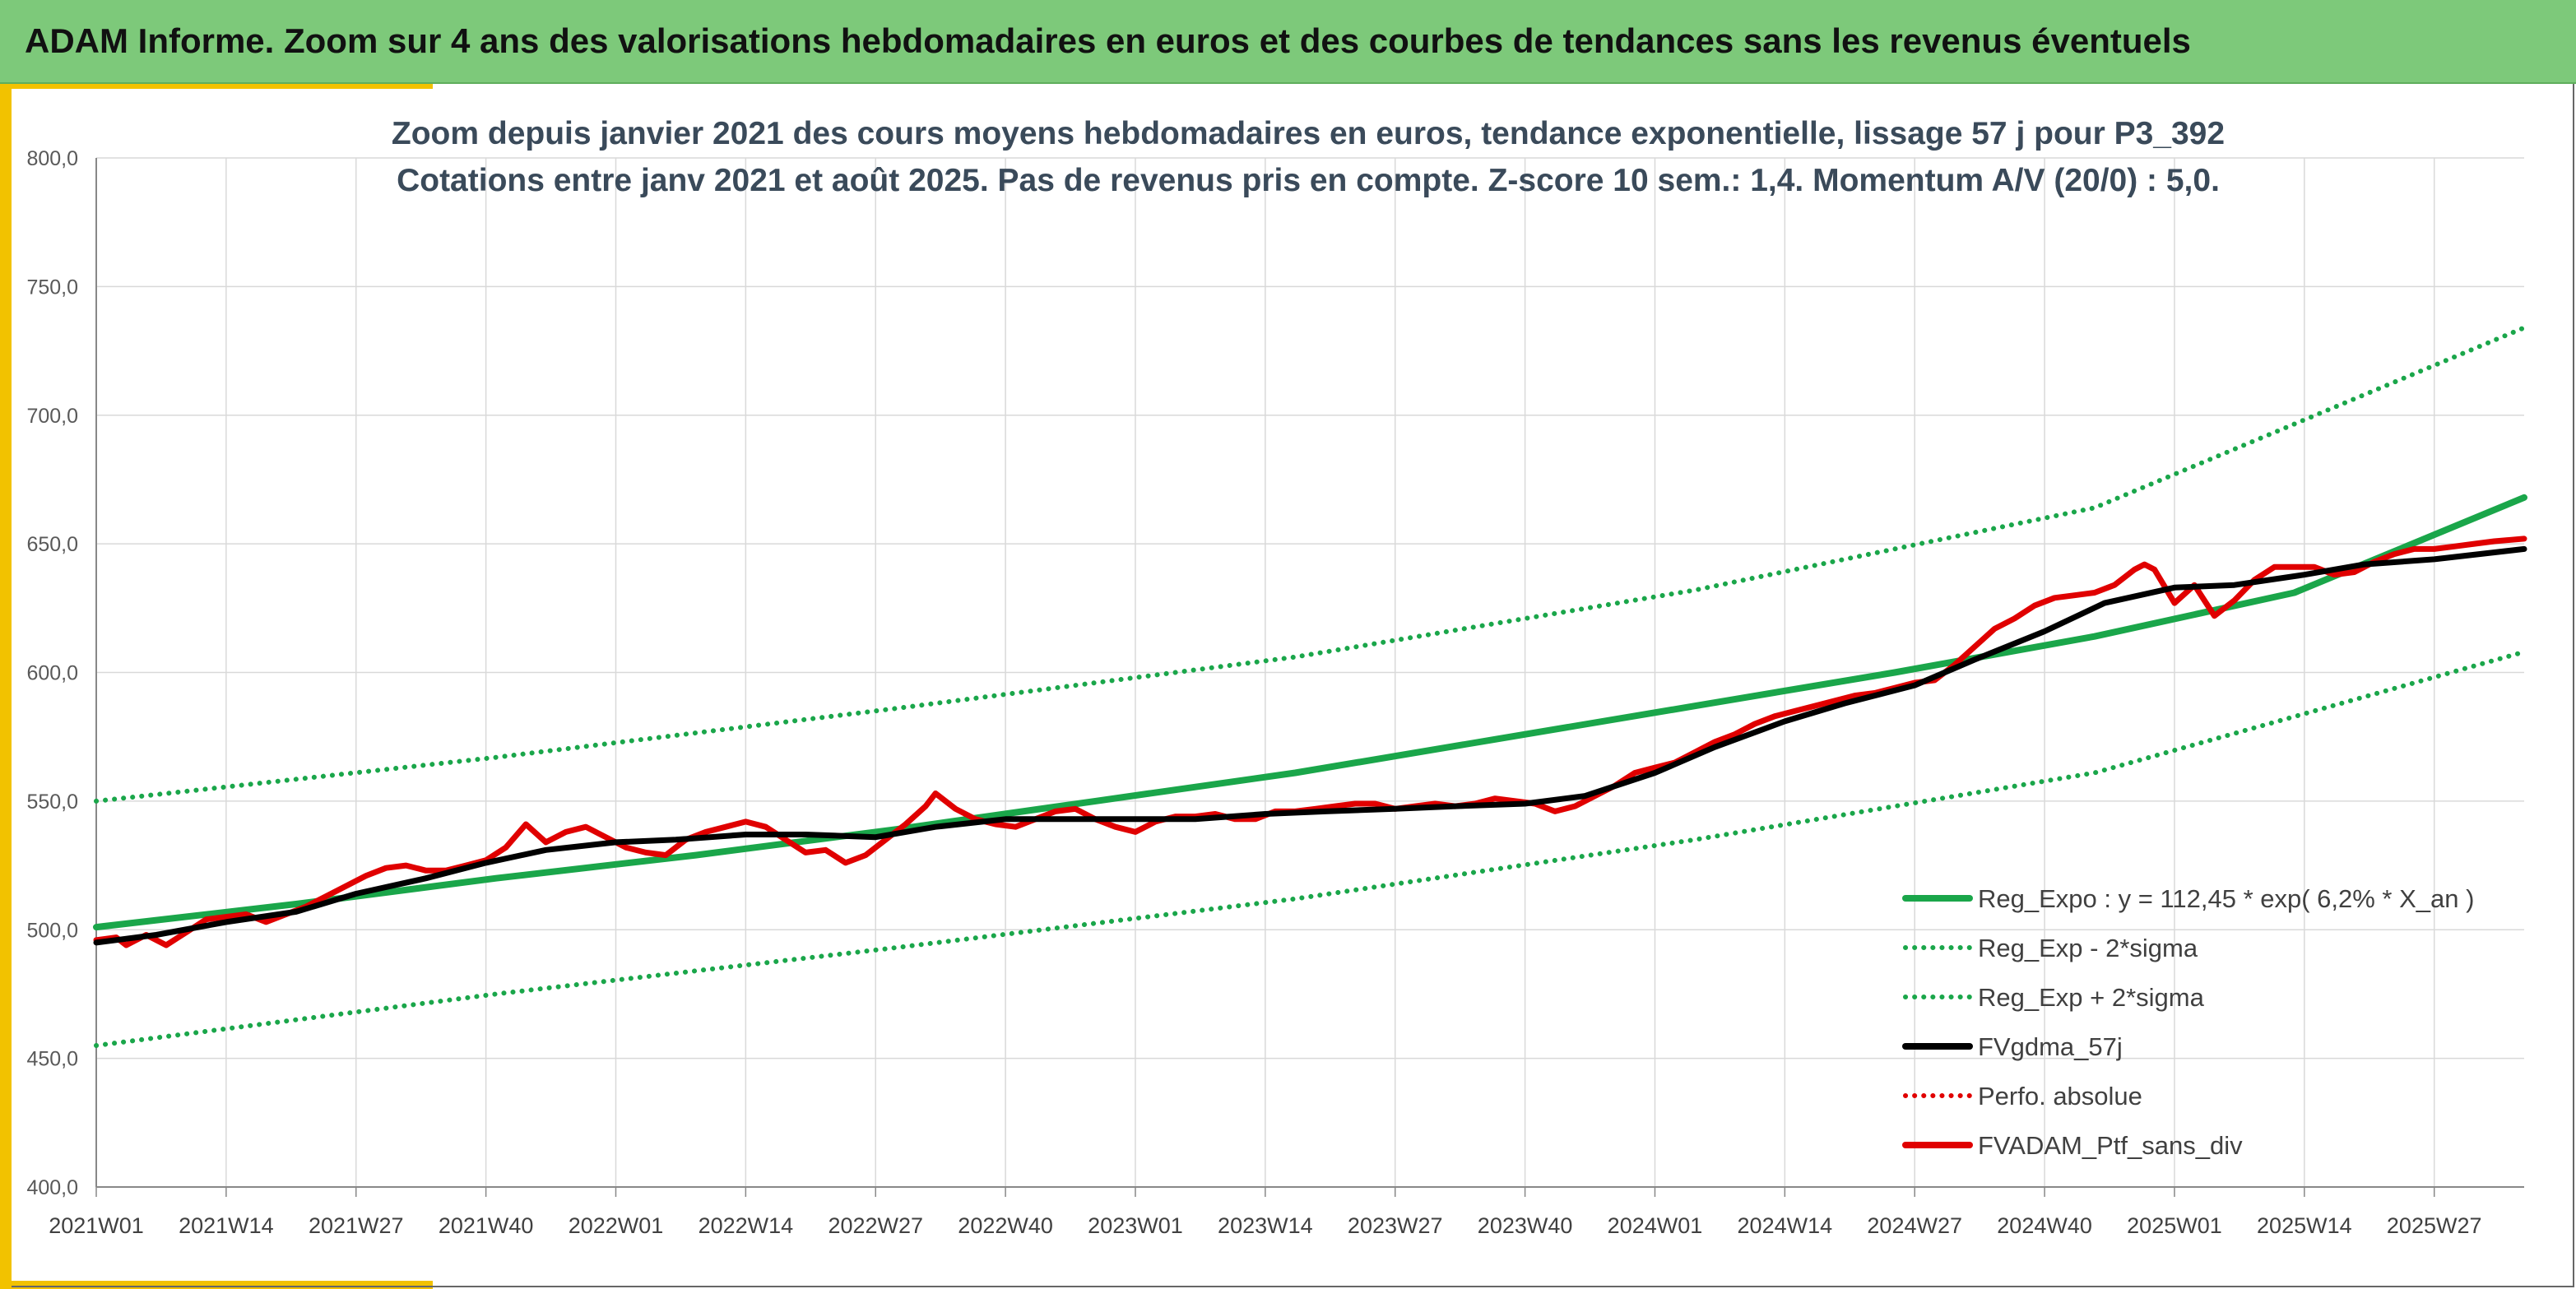 The width and height of the screenshot is (2576, 1289). I want to click on y-tick-label: 400,0, so click(52, 1187).